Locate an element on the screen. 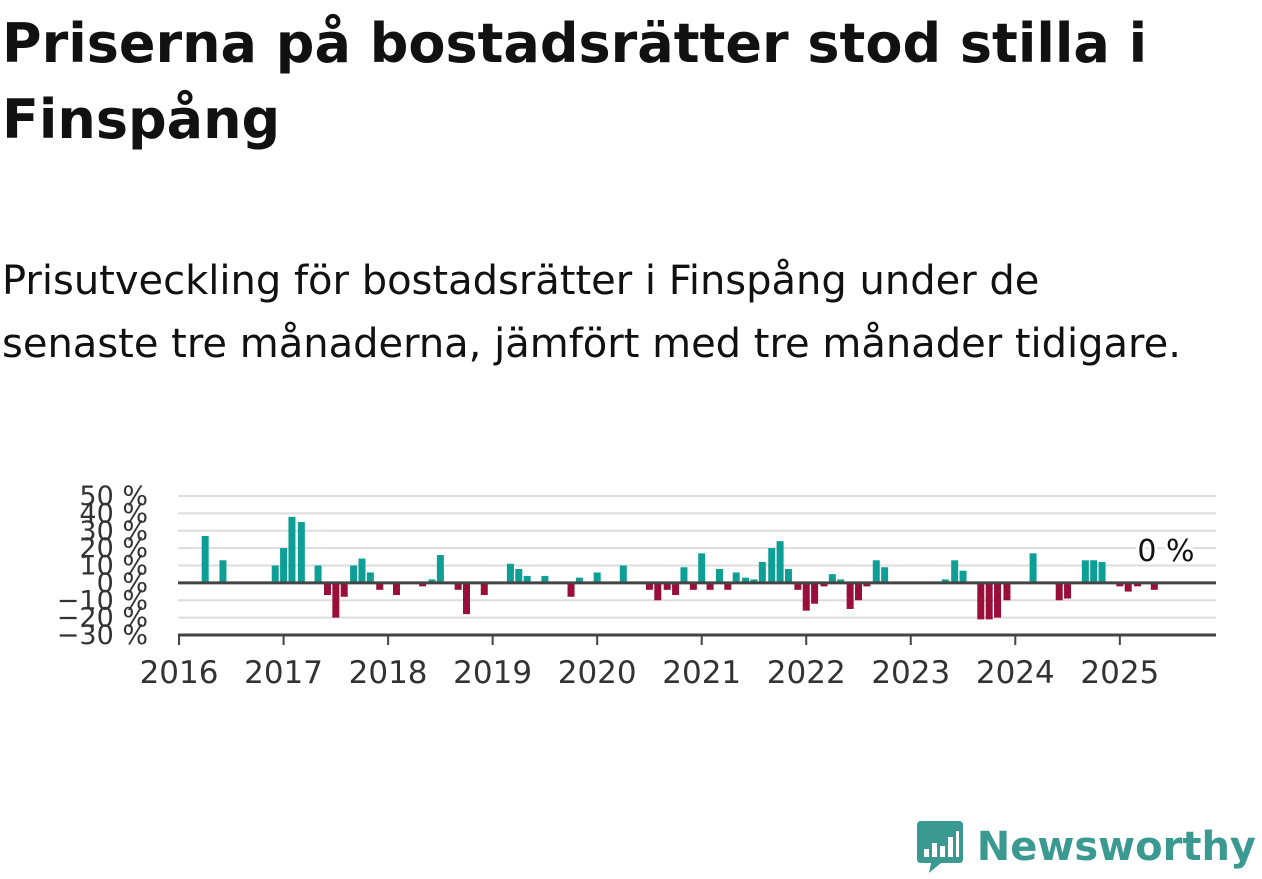 This screenshot has height=879, width=1262. x-tick-label: 2019 is located at coordinates (492, 673).